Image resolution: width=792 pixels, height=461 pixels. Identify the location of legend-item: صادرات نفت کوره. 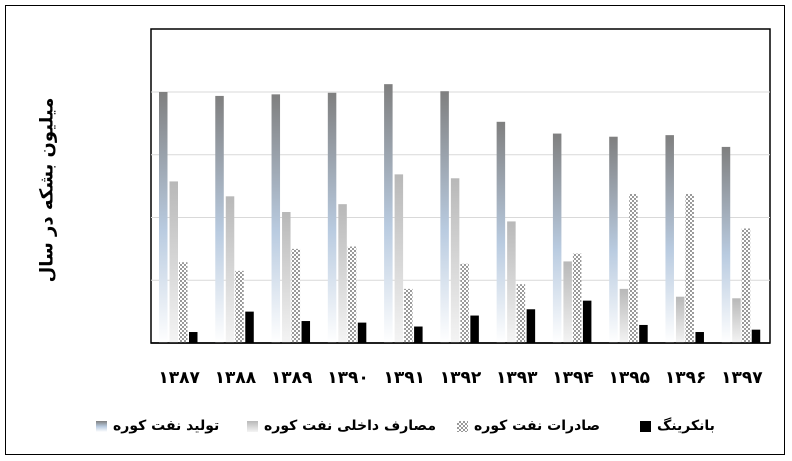
(528, 426).